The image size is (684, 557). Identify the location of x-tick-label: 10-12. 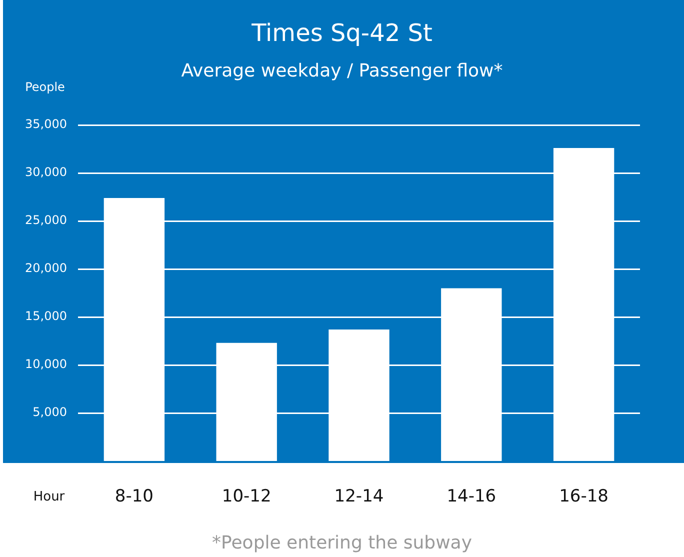
(247, 496).